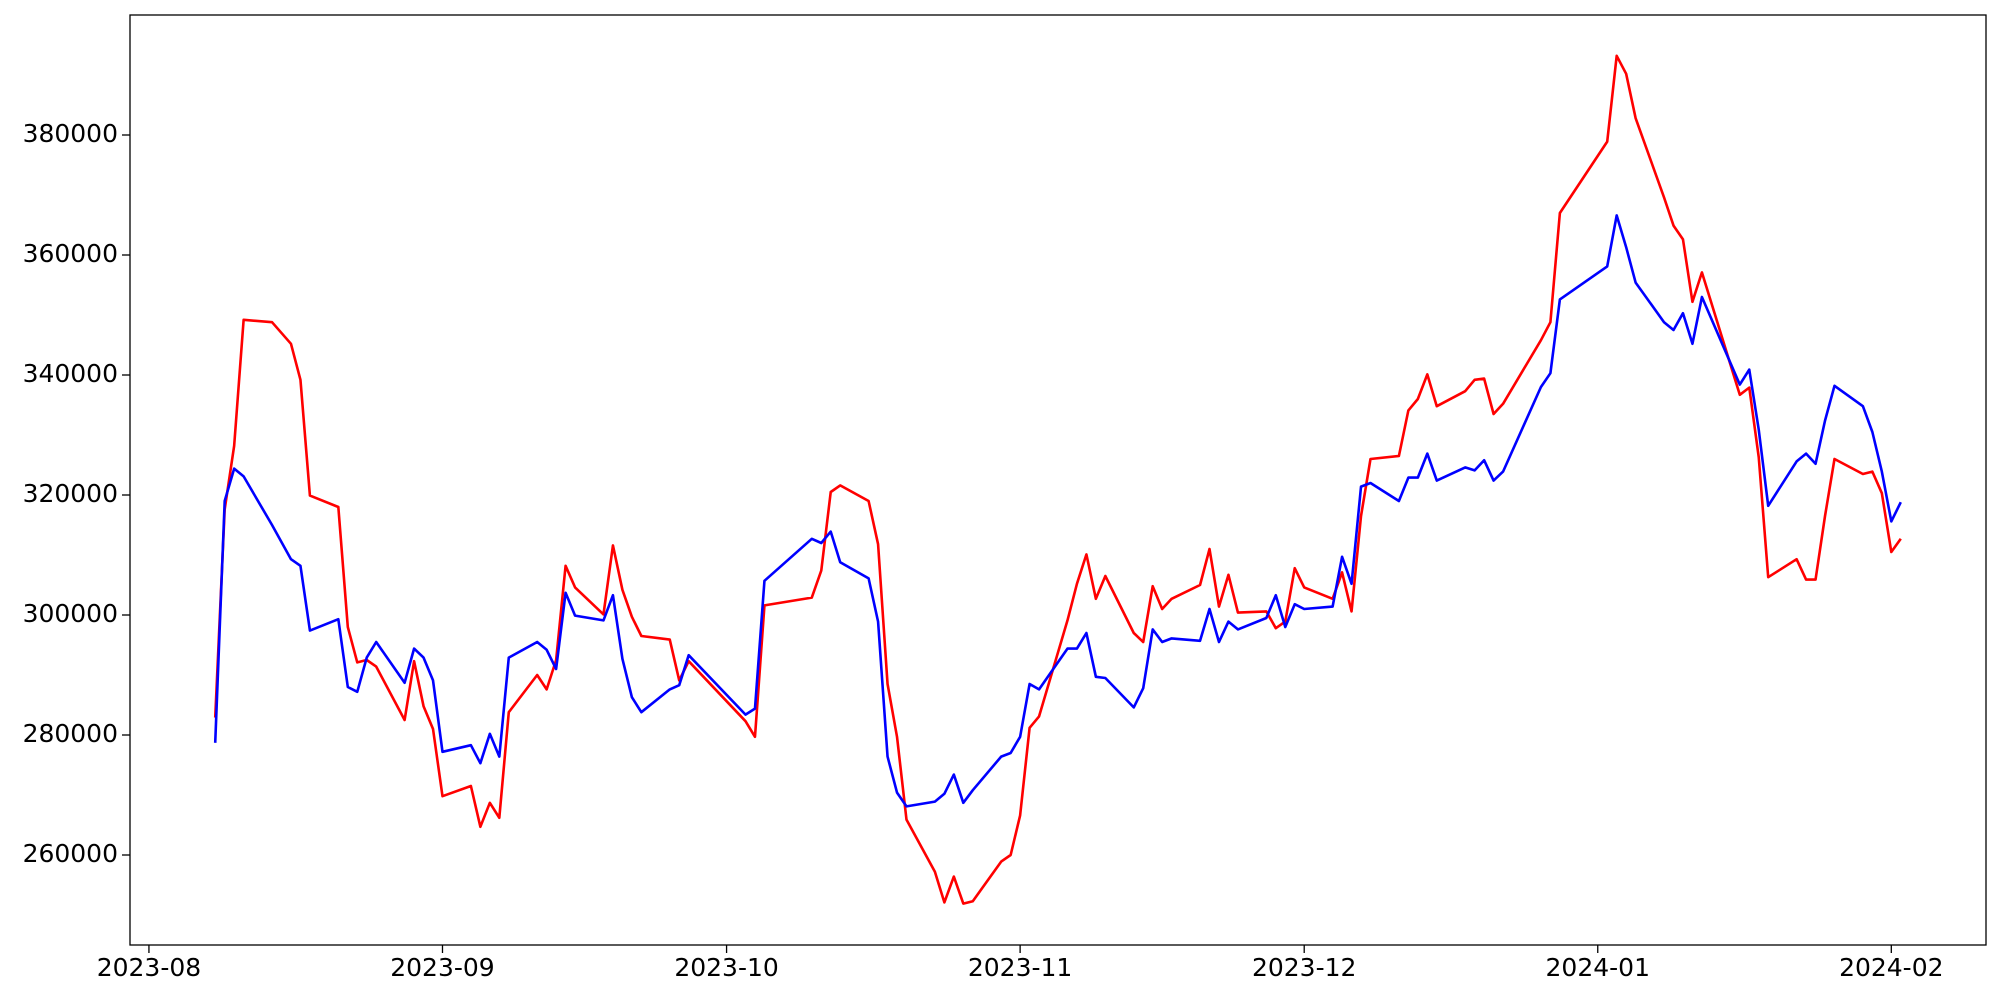 The image size is (2000, 1000). What do you see at coordinates (70, 253) in the screenshot?
I see `y-tick-label: 360000` at bounding box center [70, 253].